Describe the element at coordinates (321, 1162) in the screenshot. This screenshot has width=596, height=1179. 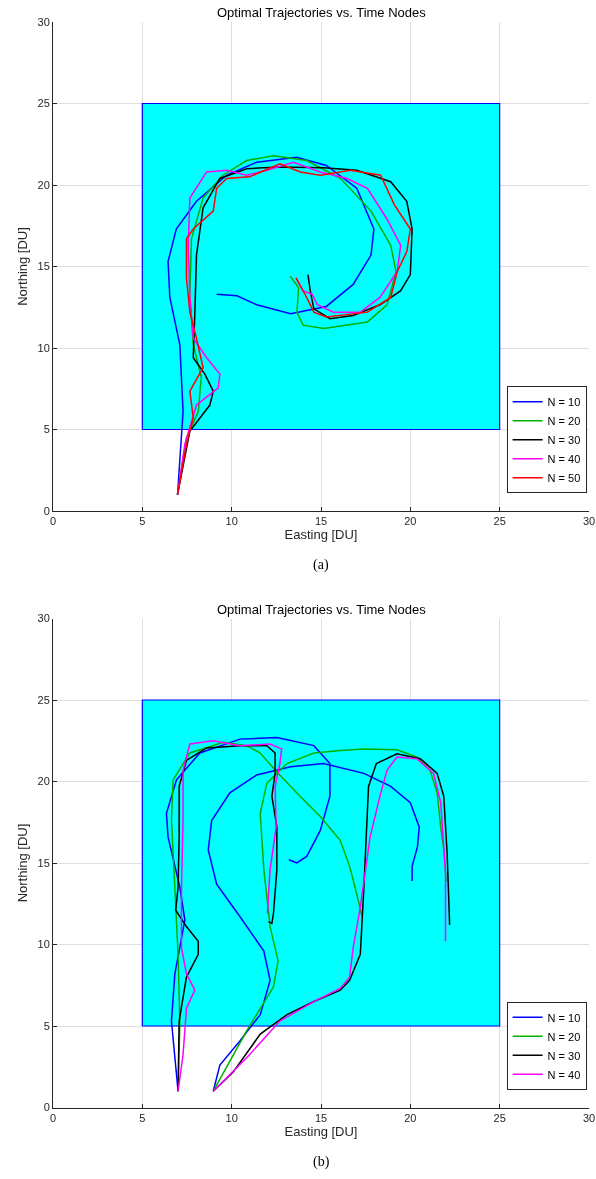
I see `text: (b)` at that location.